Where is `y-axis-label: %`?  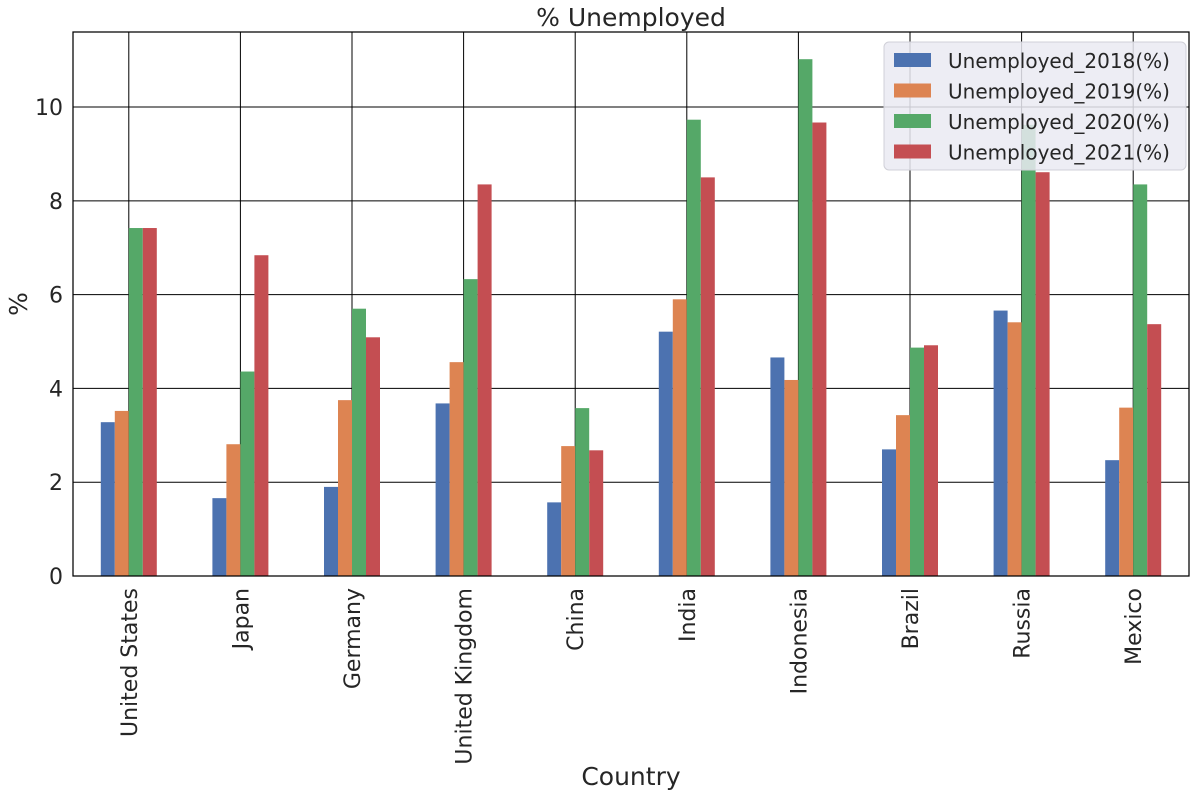
y-axis-label: % is located at coordinates (18, 304).